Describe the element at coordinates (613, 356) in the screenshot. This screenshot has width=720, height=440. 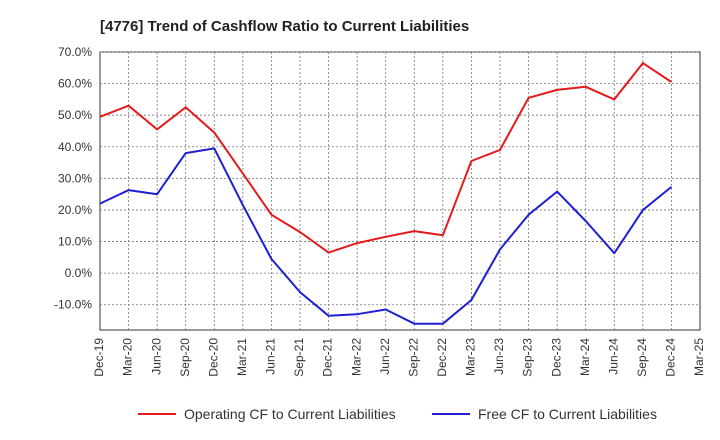
I see `x-tick-label: Jun-24` at that location.